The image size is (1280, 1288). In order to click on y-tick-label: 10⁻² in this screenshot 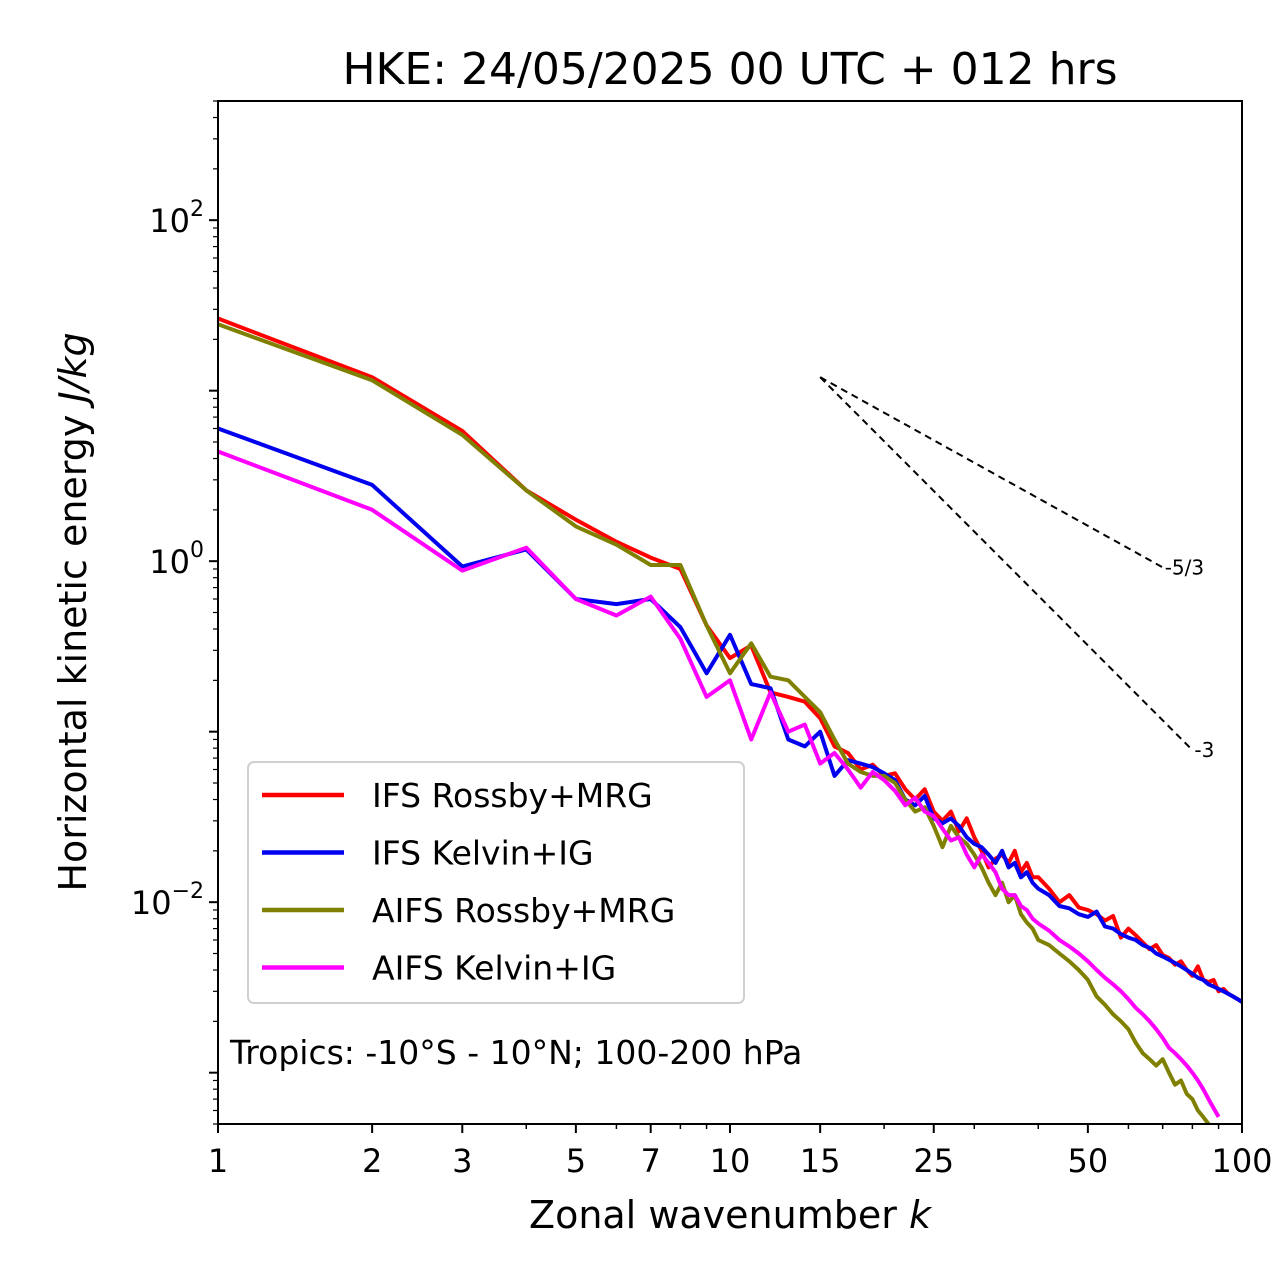, I will do `click(167, 900)`.